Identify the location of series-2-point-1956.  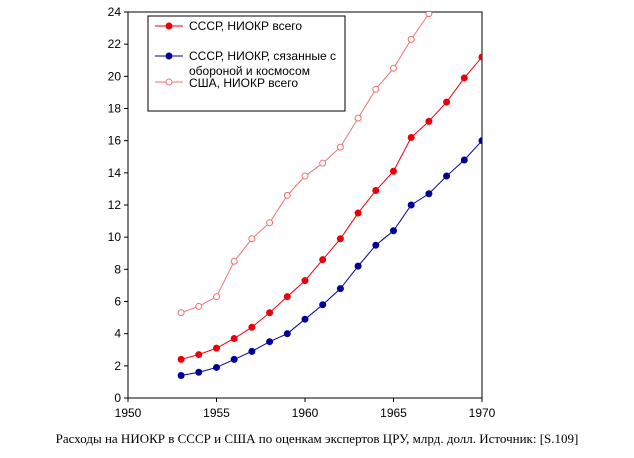
(234, 359).